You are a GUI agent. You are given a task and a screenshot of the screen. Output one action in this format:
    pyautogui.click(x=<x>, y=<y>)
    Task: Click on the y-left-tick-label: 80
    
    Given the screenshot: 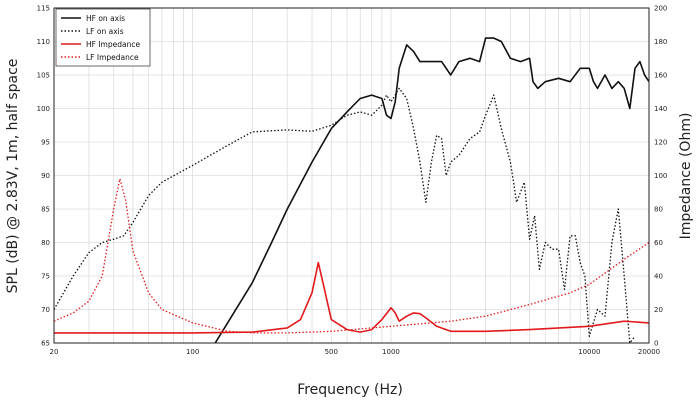 What is the action you would take?
    pyautogui.click(x=45, y=243)
    